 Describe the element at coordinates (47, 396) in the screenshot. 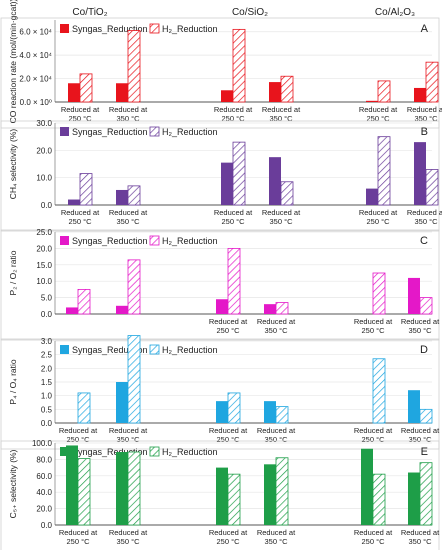

I see `y-tick-label: 1.0` at that location.